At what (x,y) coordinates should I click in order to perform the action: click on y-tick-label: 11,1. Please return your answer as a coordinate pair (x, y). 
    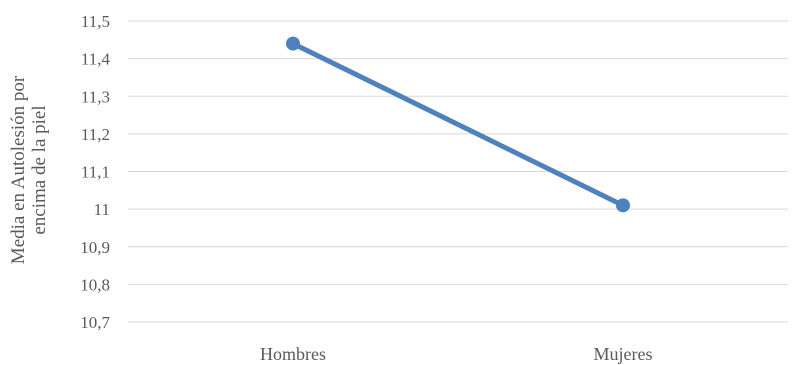
    Looking at the image, I should click on (95, 172).